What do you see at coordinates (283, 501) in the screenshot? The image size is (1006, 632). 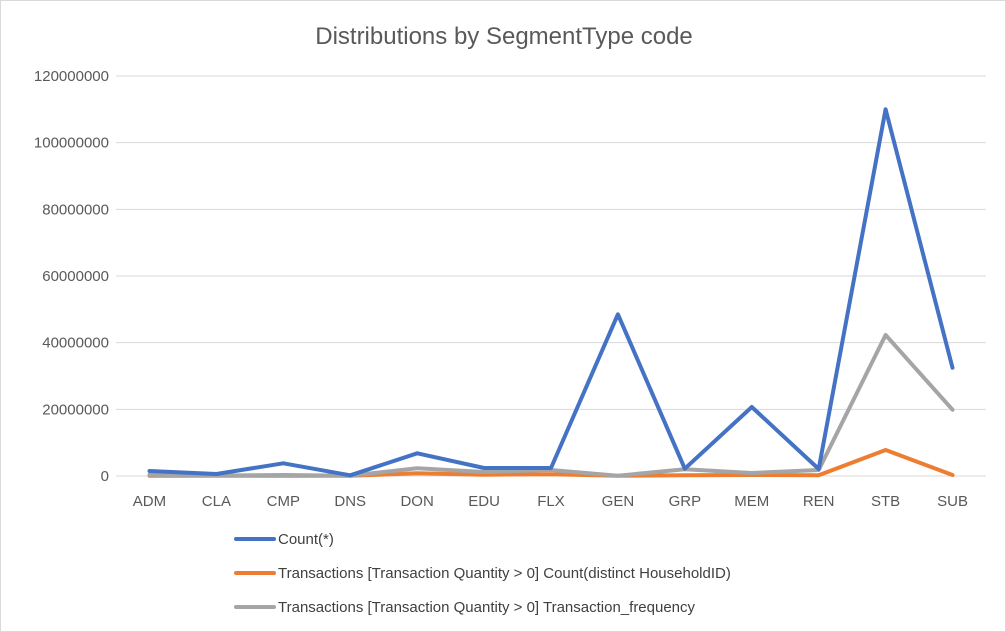 I see `x-tick-label: CMP` at bounding box center [283, 501].